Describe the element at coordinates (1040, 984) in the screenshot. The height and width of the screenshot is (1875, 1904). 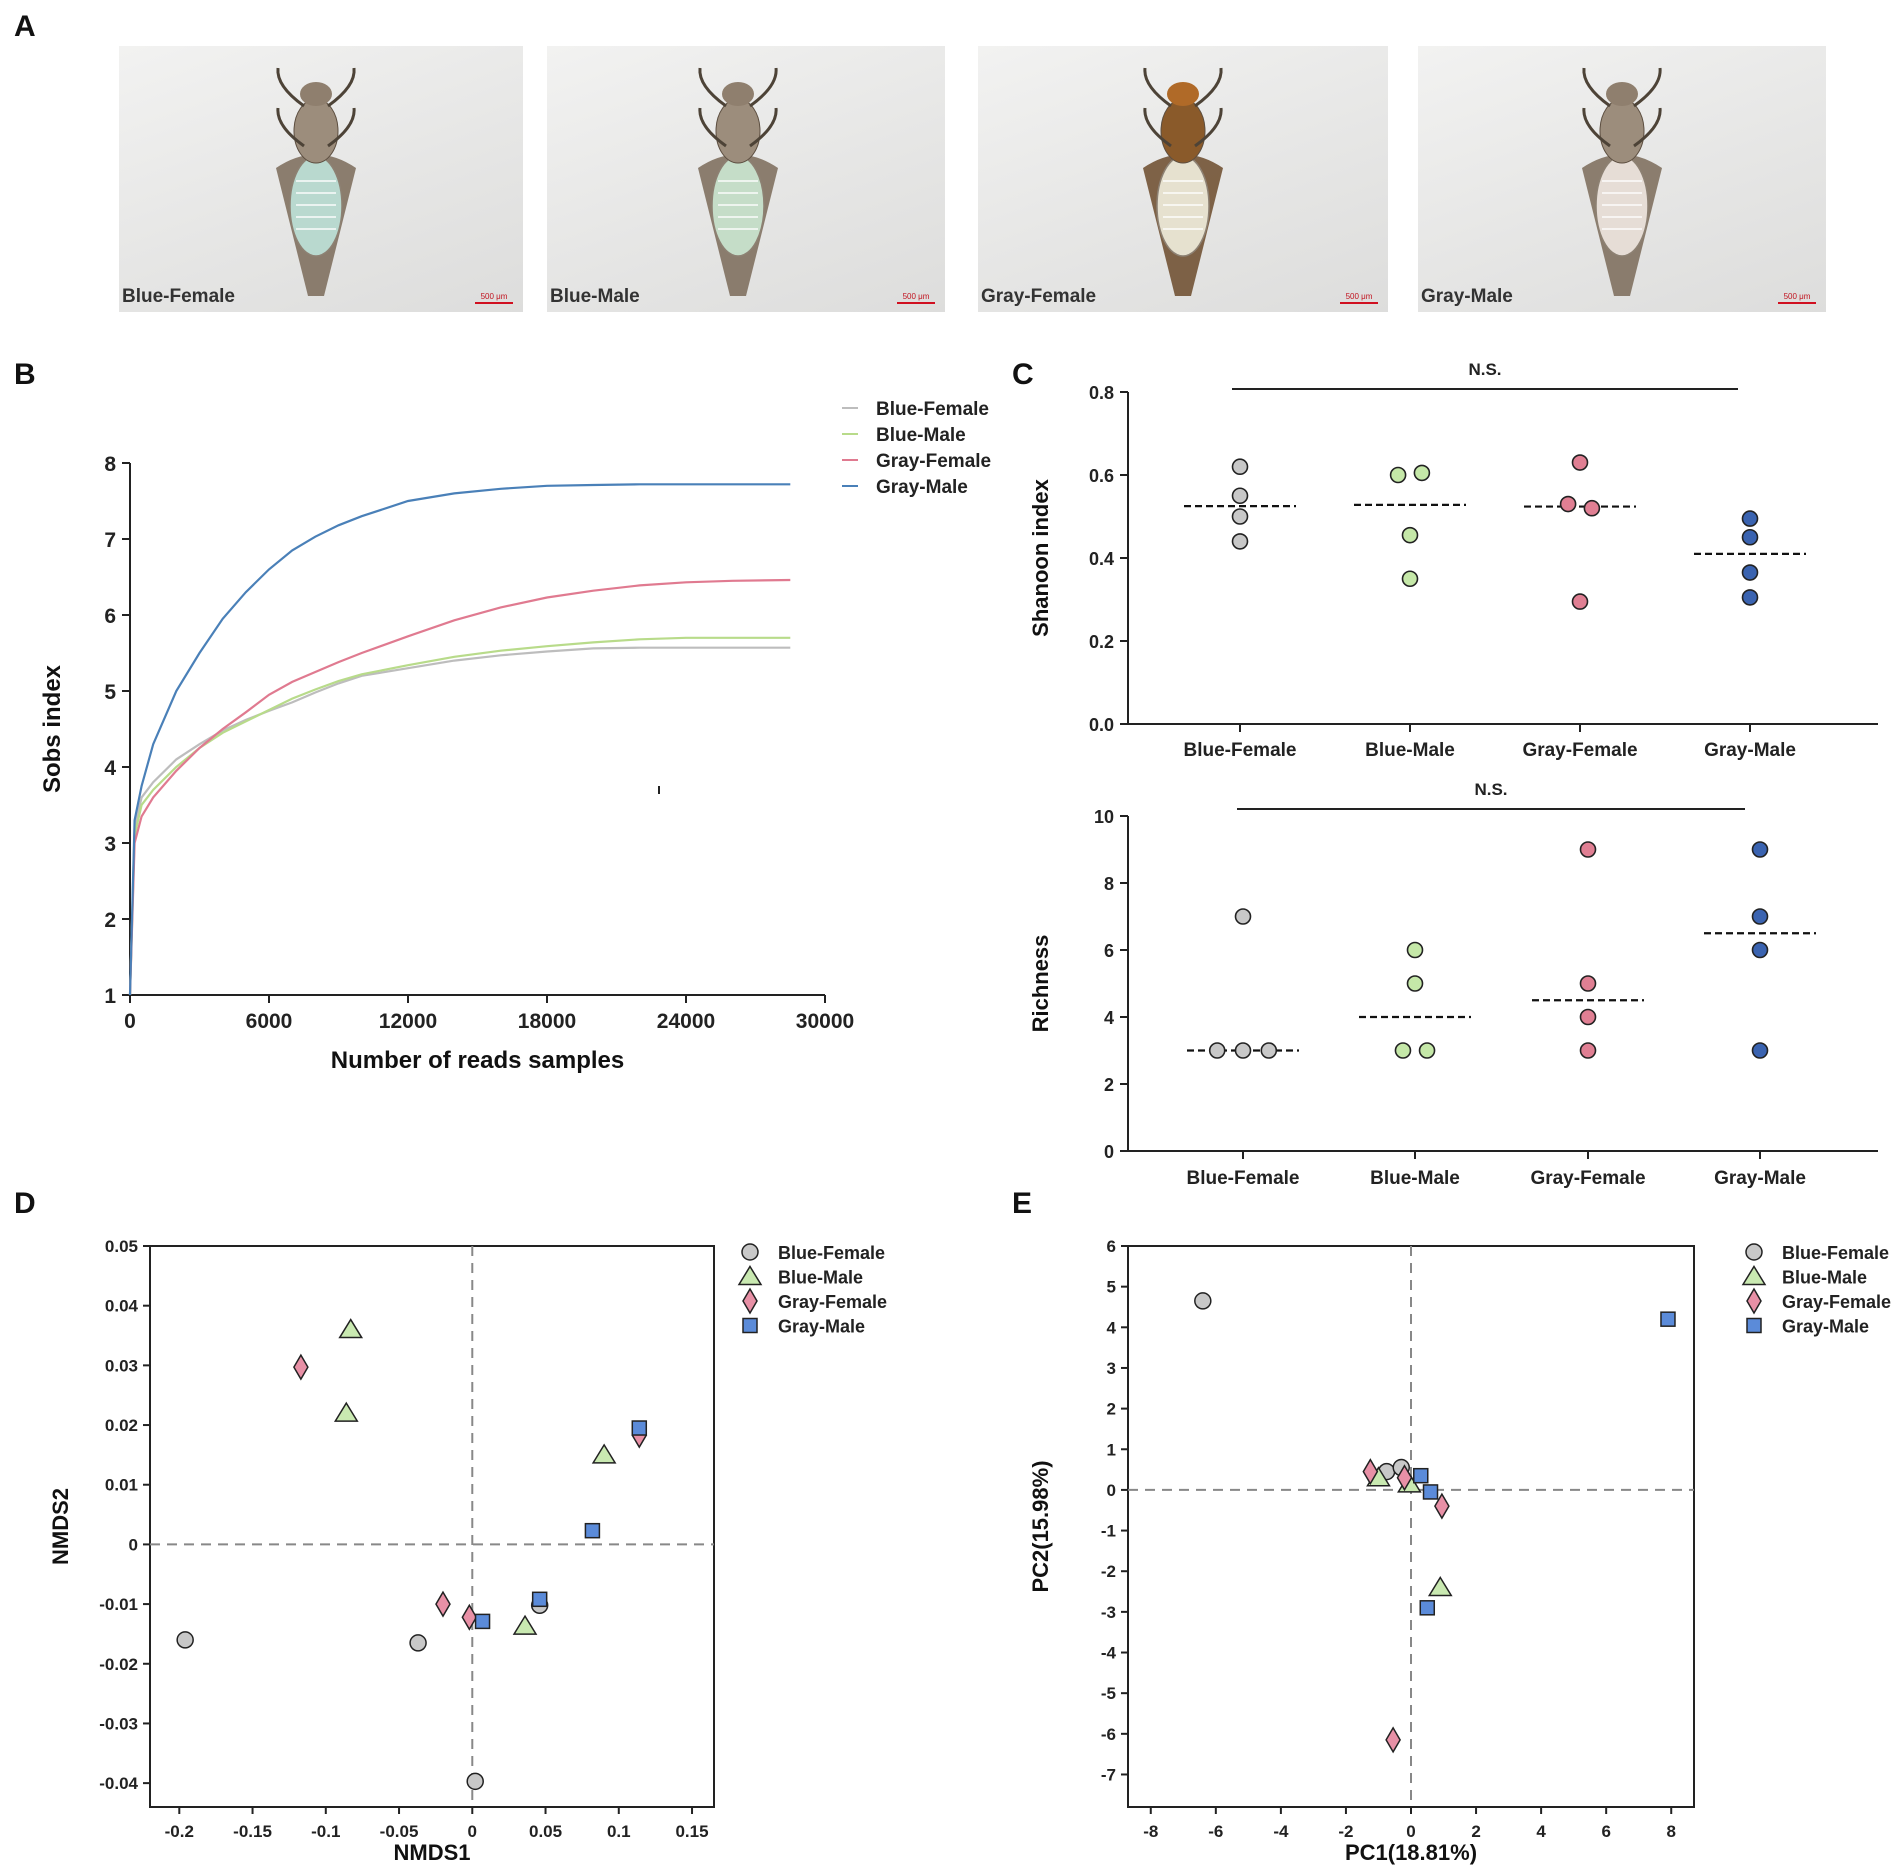
I see `y-axis-label: Richness` at that location.